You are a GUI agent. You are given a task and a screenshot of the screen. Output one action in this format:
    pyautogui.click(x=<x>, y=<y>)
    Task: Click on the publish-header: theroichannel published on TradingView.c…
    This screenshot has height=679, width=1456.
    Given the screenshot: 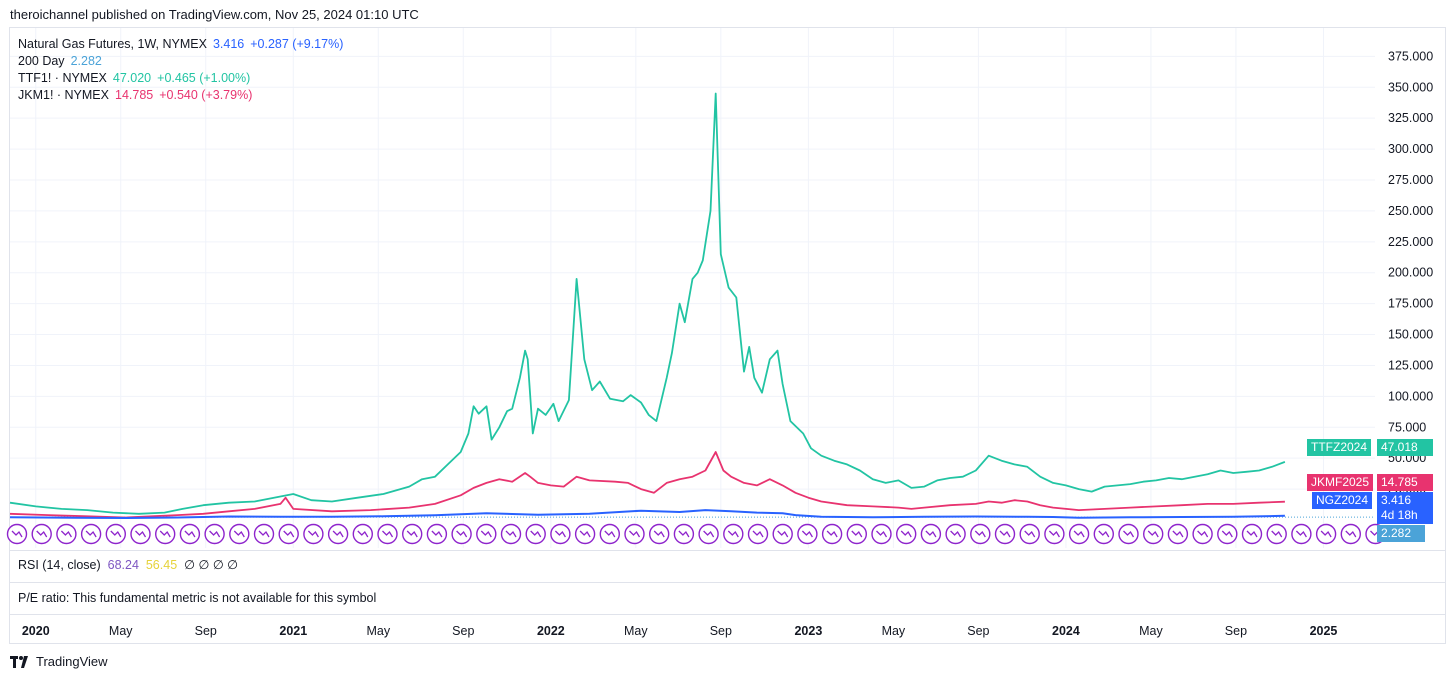 What is the action you would take?
    pyautogui.click(x=214, y=14)
    